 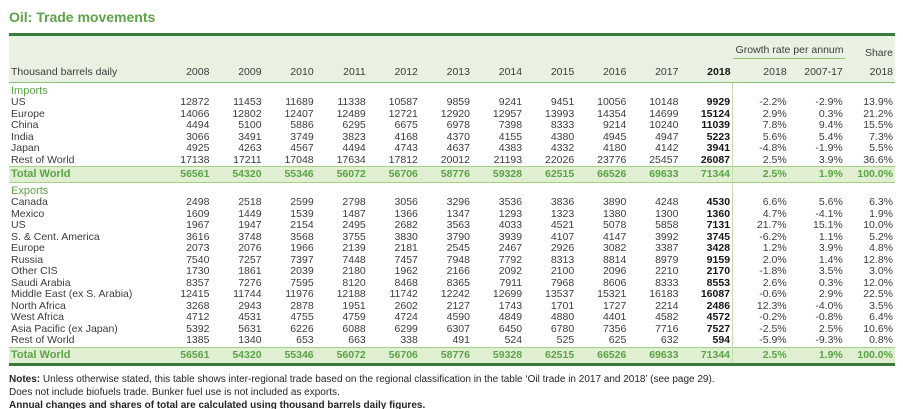 What do you see at coordinates (250, 125) in the screenshot?
I see `value-cell: 5100` at bounding box center [250, 125].